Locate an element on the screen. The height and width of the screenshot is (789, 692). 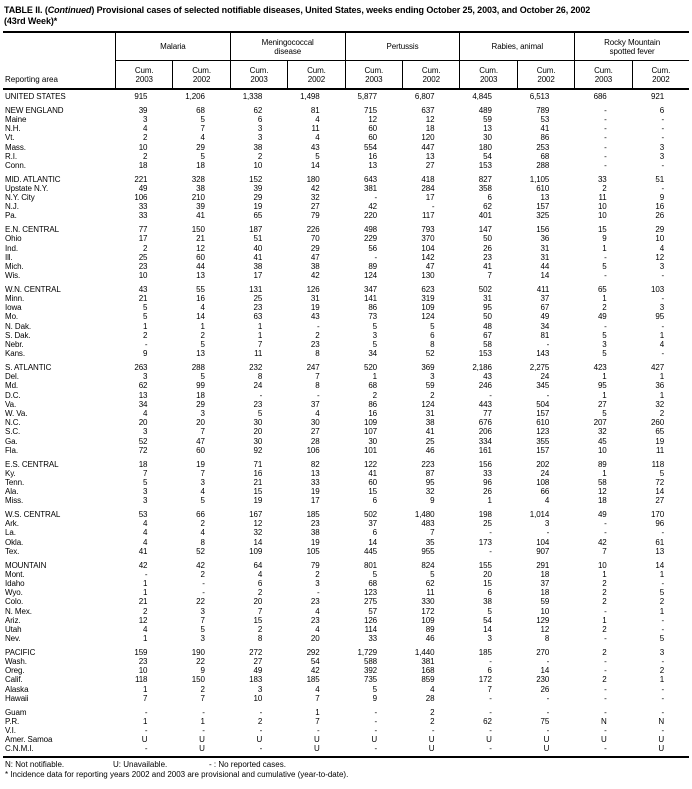
cell: 443 is located at coordinates (485, 404).